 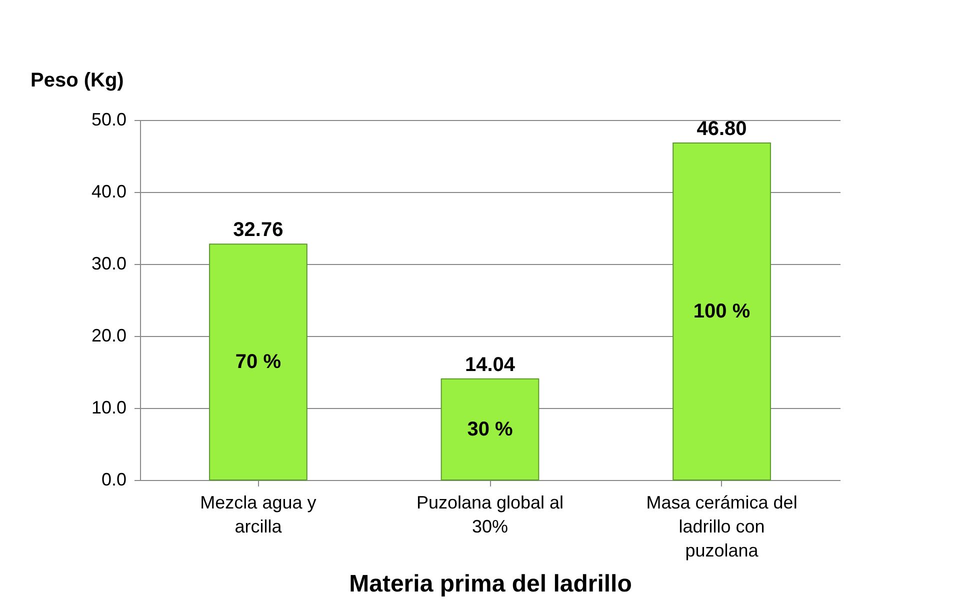 I want to click on annotation: 100 %, so click(x=721, y=311).